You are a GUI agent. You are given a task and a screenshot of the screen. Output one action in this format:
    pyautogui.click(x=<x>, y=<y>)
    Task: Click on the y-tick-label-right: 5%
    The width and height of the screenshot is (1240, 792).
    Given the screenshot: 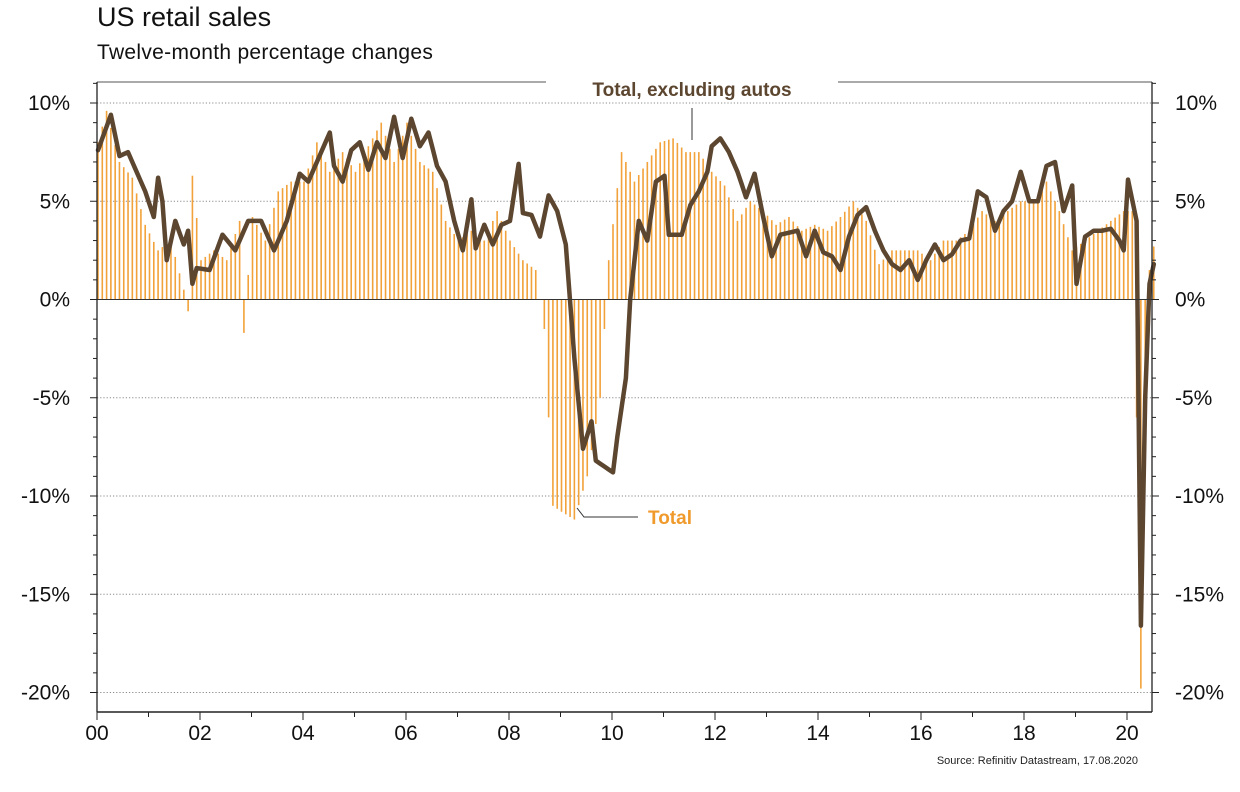 What is the action you would take?
    pyautogui.click(x=1190, y=201)
    